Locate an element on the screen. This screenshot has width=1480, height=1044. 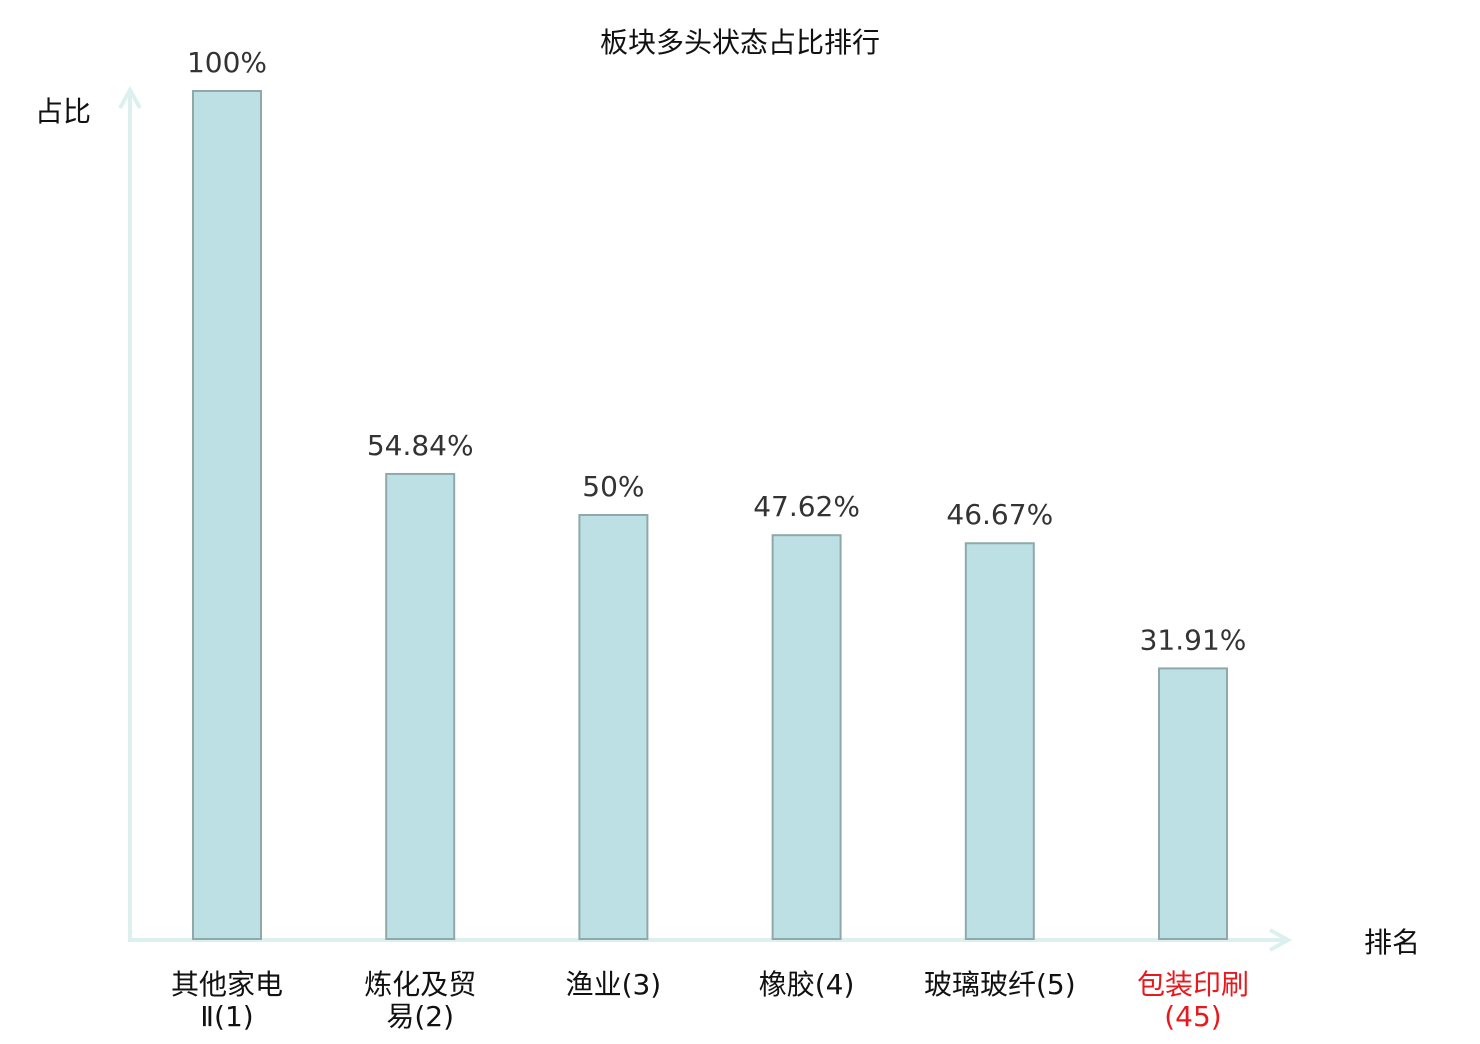
x-tick-label: 渔业(3) is located at coordinates (614, 984).